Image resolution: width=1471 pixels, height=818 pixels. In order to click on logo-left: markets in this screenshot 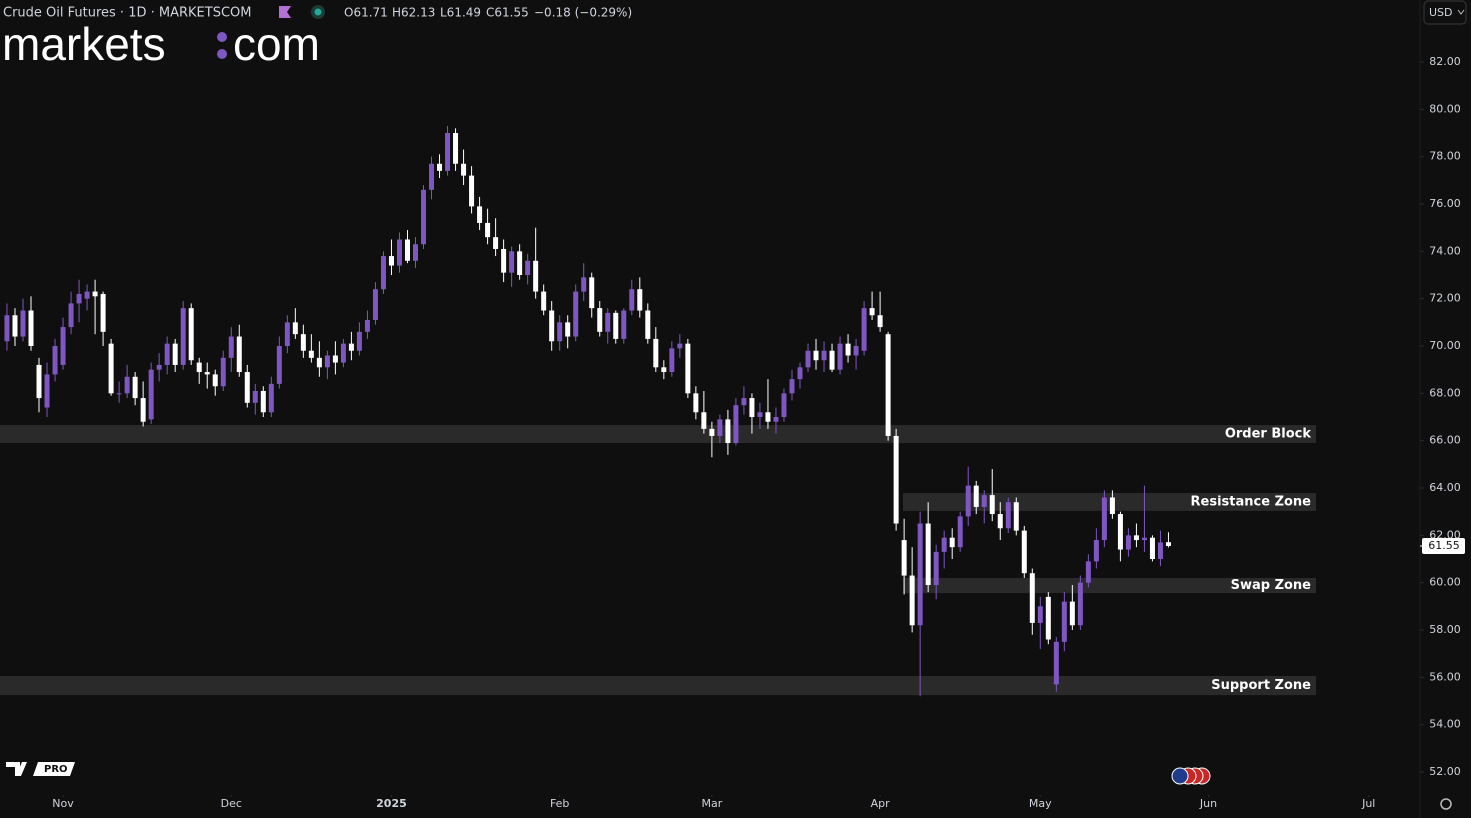, I will do `click(84, 44)`.